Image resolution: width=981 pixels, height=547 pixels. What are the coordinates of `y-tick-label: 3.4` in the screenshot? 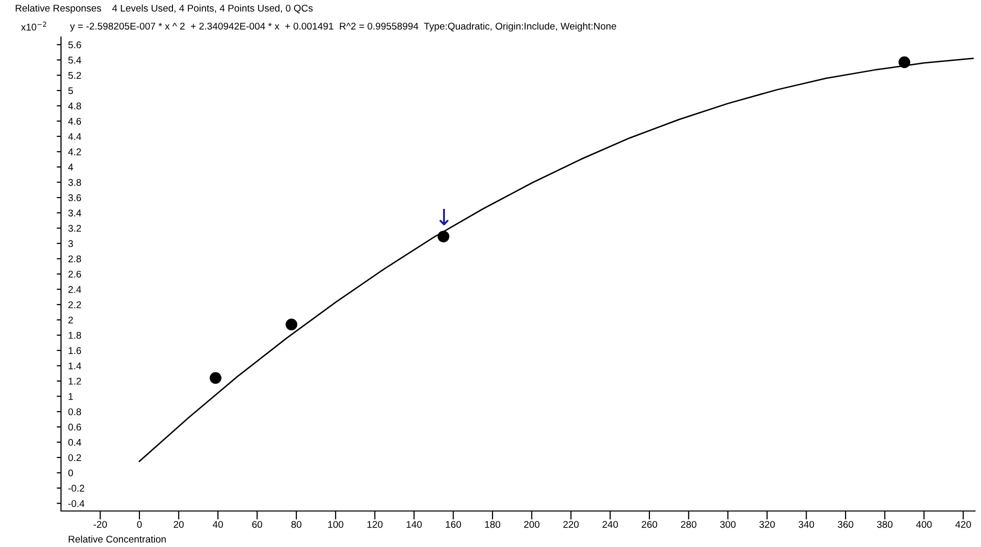 It's located at (75, 213).